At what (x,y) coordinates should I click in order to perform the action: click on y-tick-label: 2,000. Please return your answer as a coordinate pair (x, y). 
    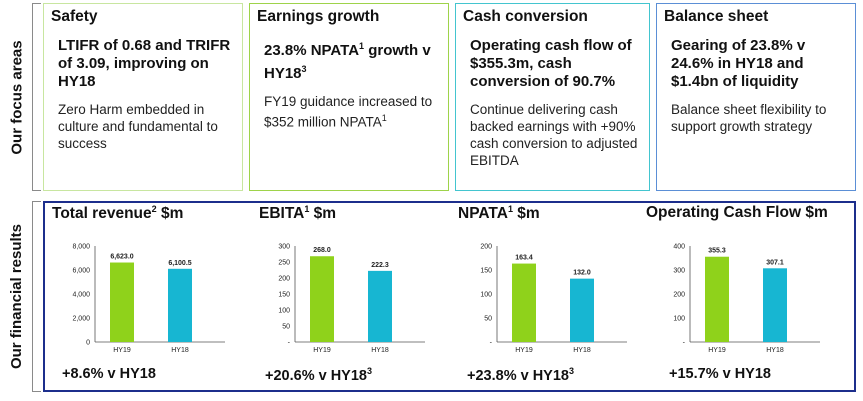
    Looking at the image, I should click on (81, 319).